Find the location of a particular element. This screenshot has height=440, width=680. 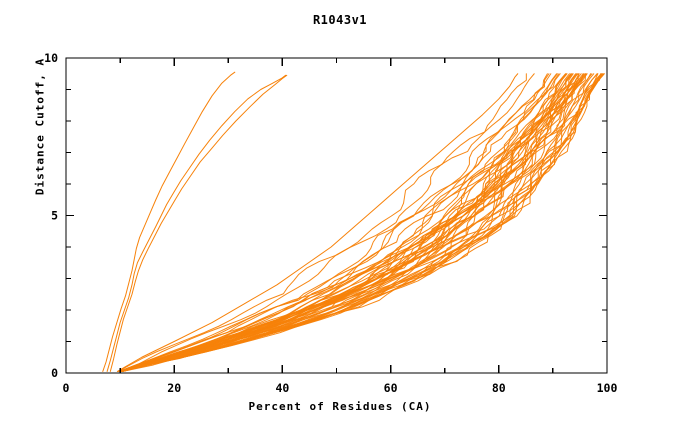

y-tick-label: 10 is located at coordinates (51, 58).